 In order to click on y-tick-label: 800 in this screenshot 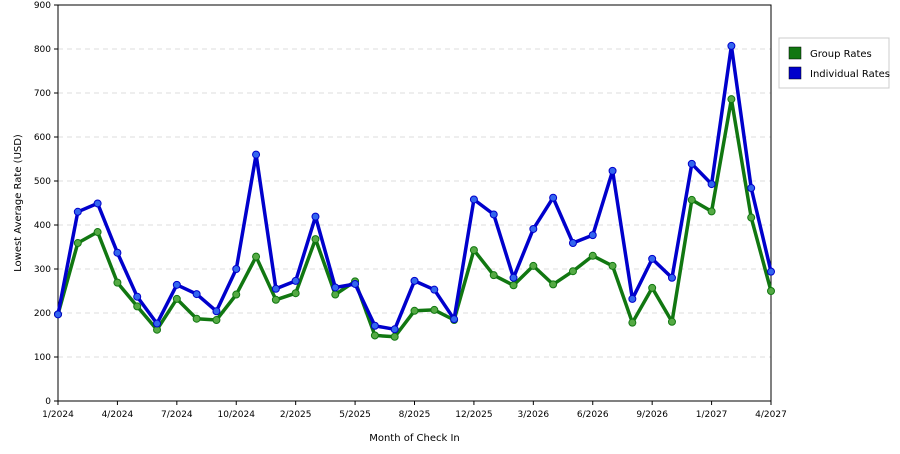, I will do `click(42, 50)`.